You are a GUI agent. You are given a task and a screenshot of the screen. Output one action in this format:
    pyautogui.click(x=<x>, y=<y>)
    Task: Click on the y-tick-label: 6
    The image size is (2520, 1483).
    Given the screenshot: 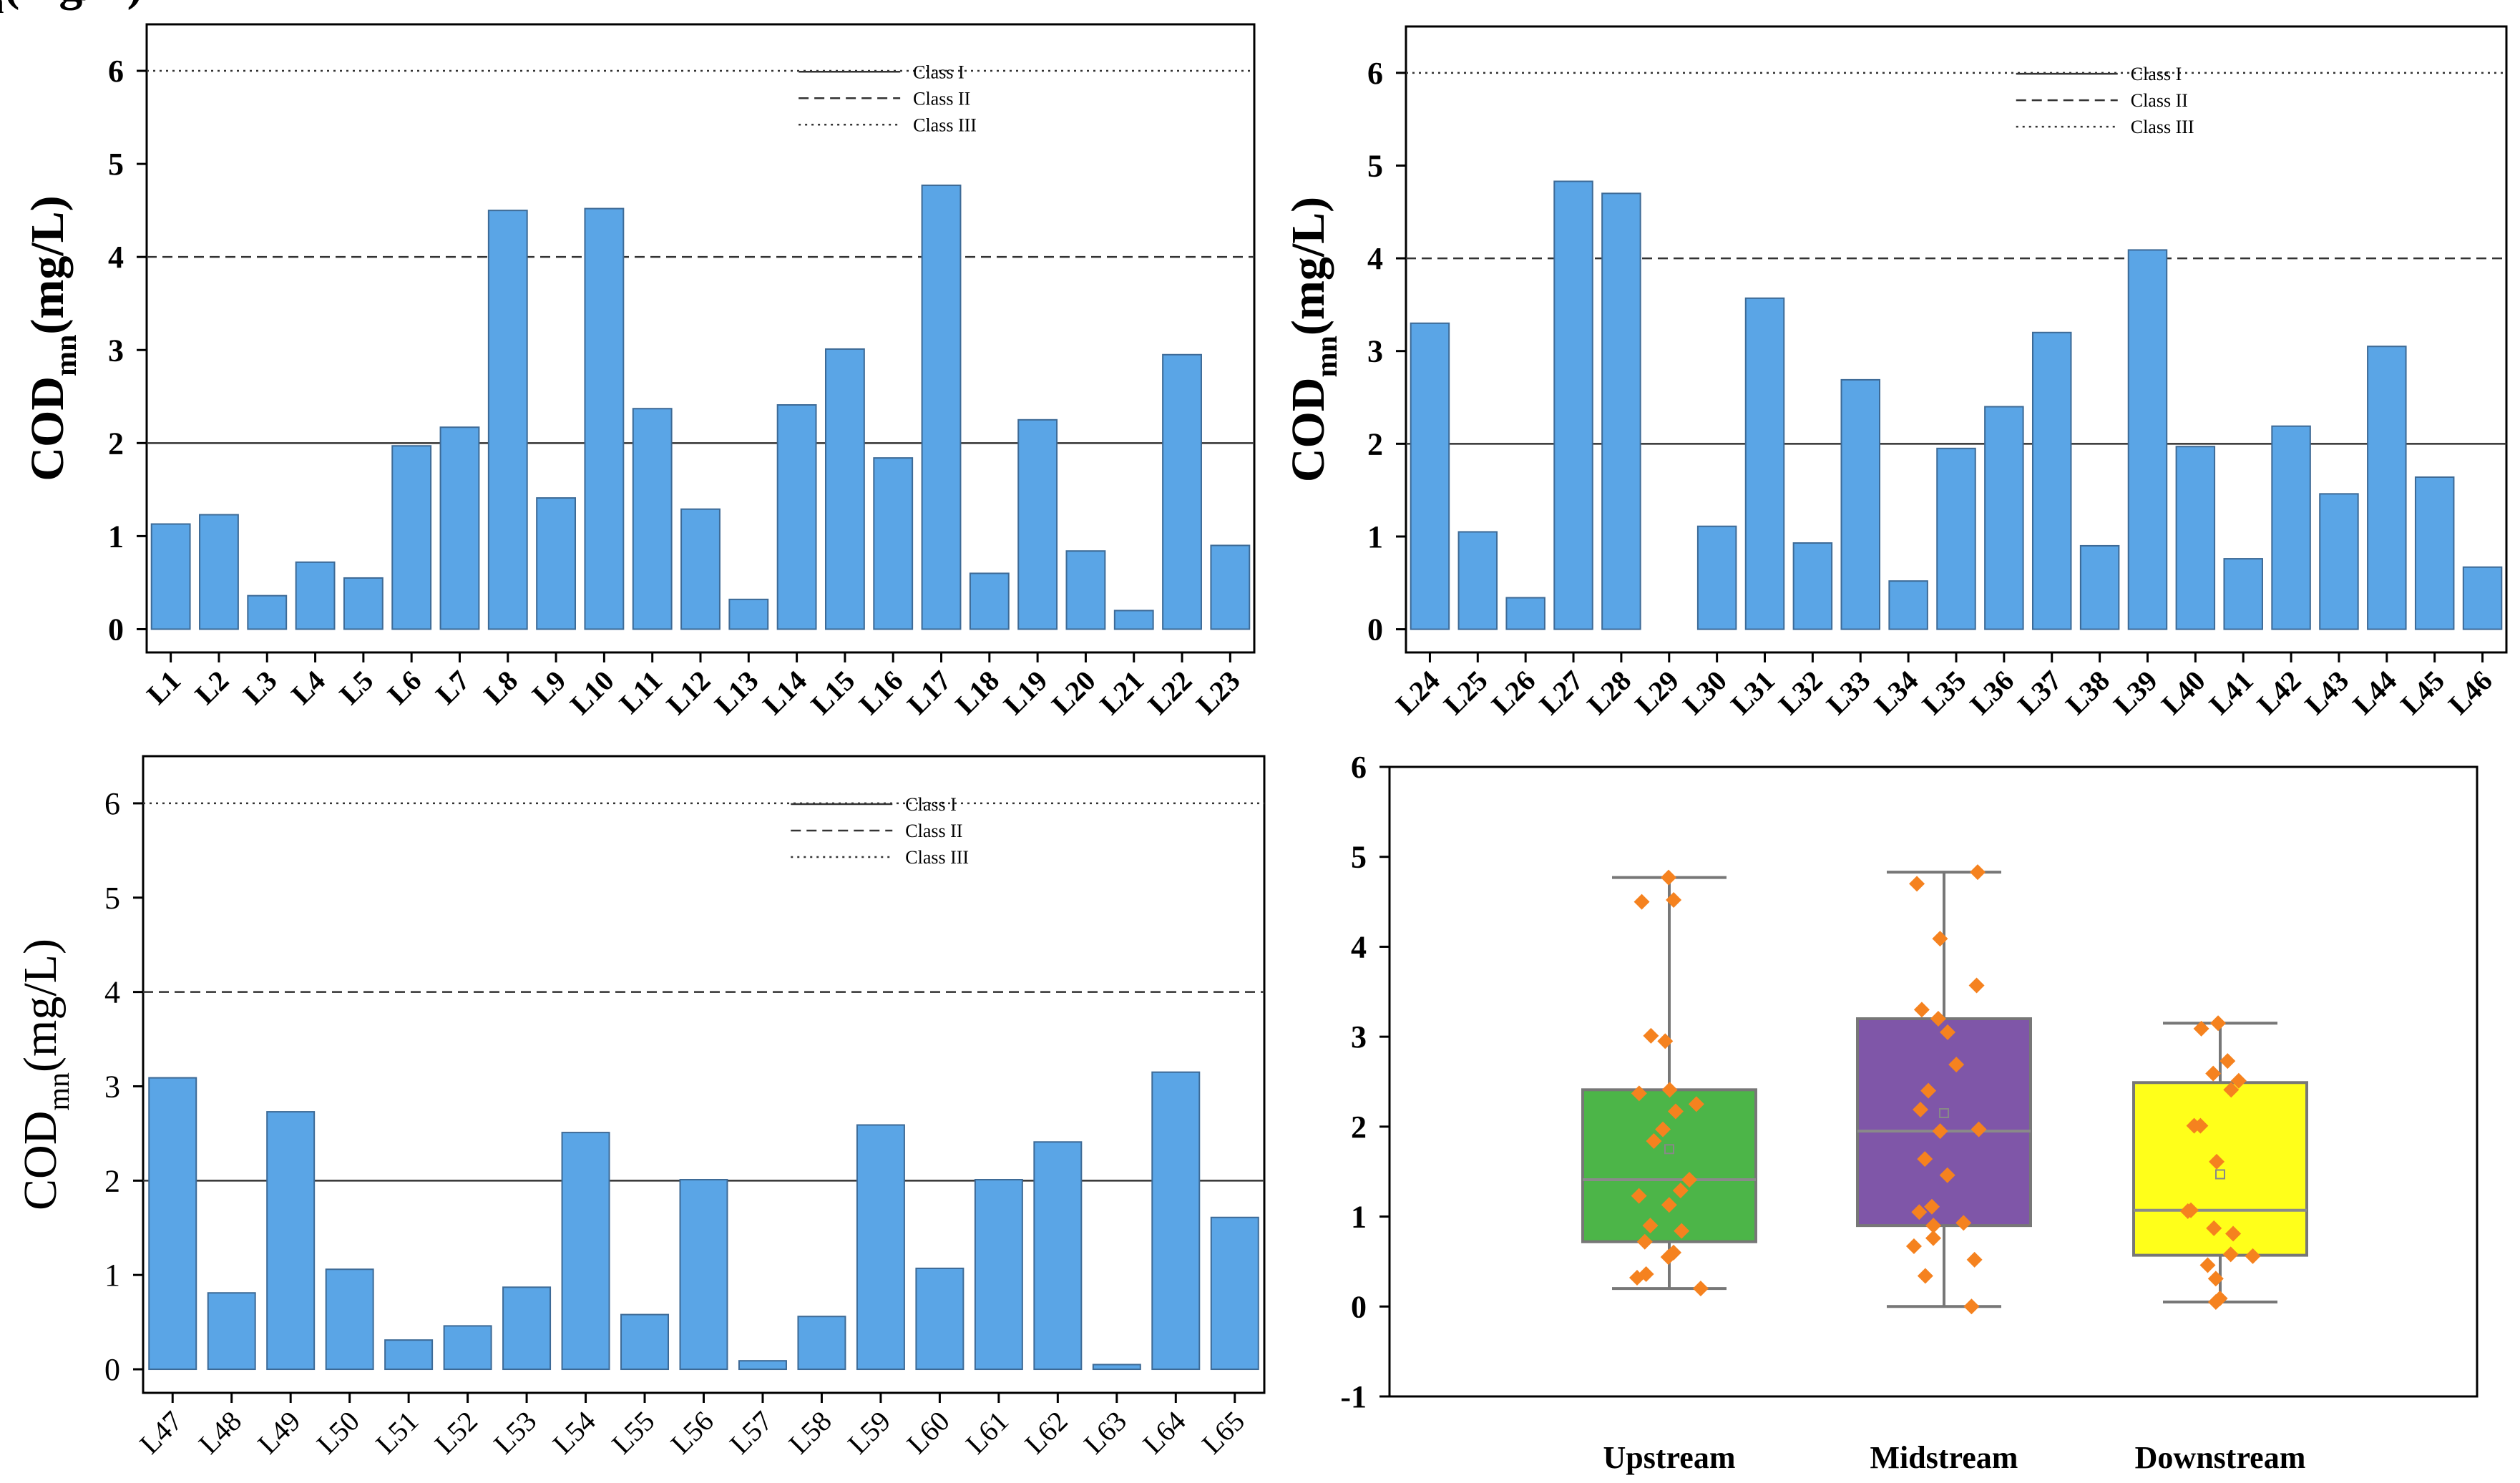 What is the action you would take?
    pyautogui.click(x=1359, y=767)
    